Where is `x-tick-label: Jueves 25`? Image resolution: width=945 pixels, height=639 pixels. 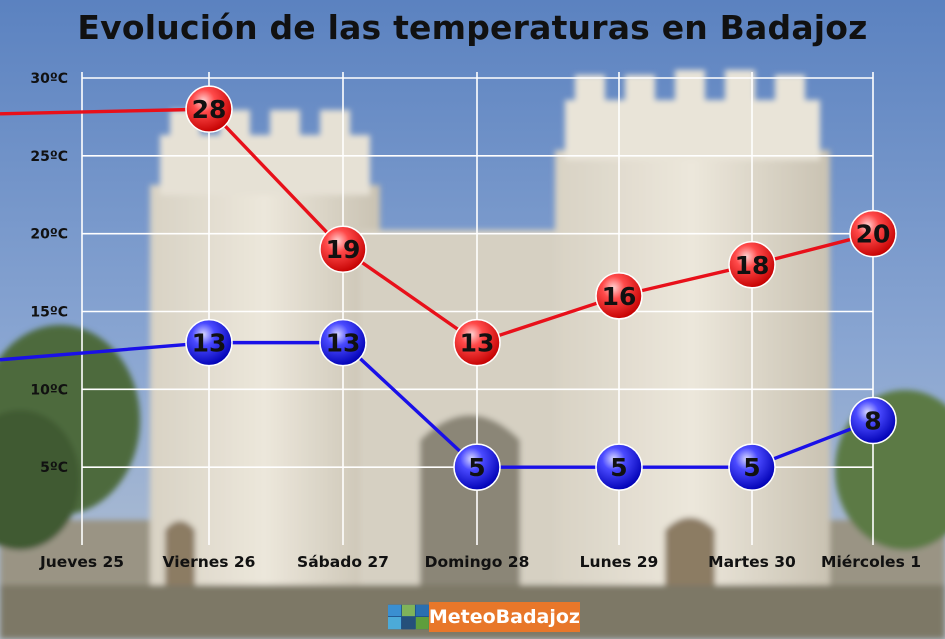
x-tick-label: Jueves 25 is located at coordinates (81, 562).